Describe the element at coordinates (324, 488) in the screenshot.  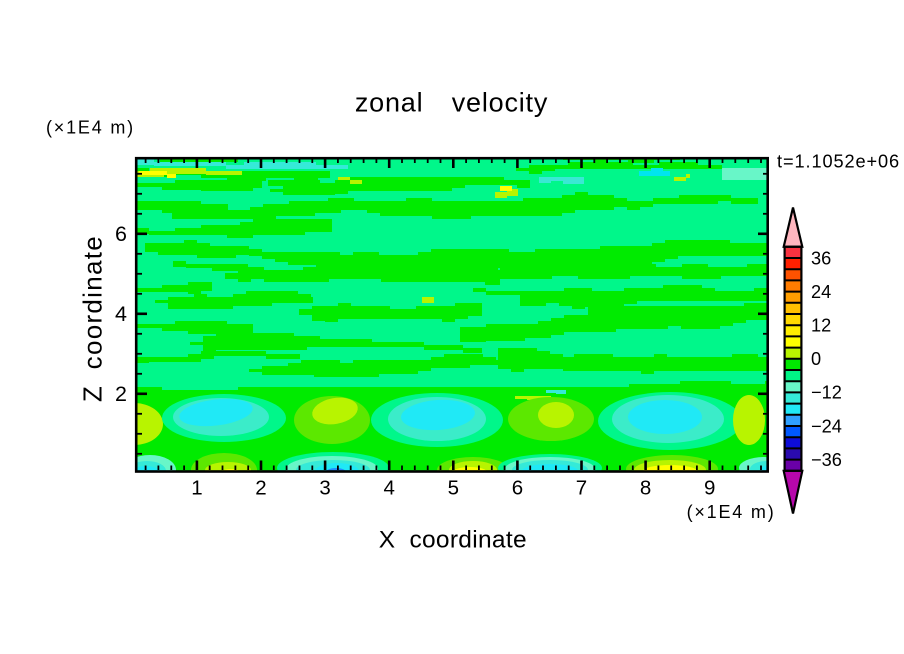
I see `svg-text: 3` at that location.